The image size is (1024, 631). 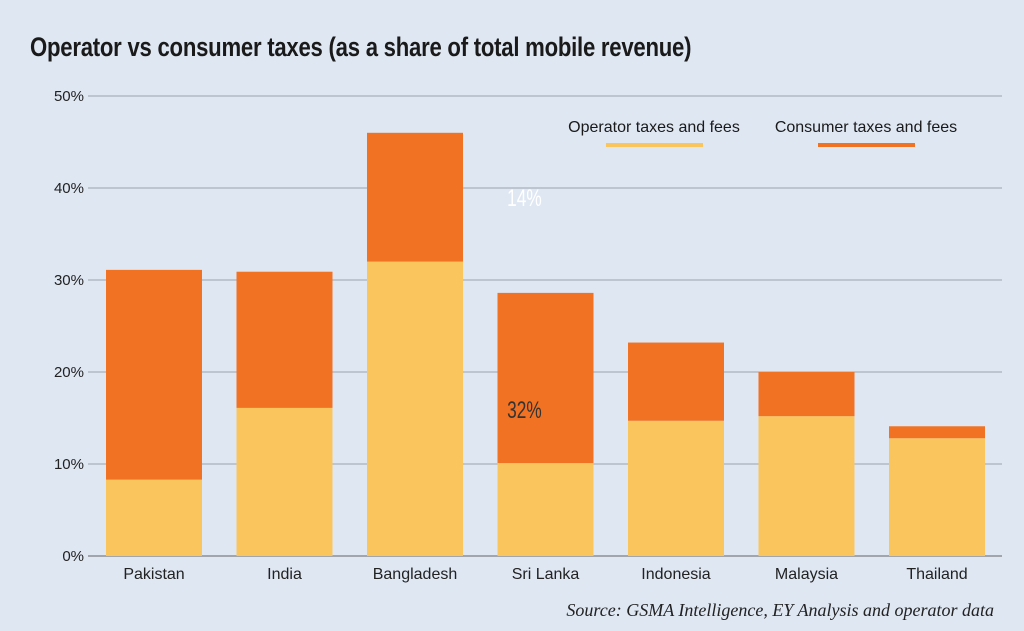 What do you see at coordinates (73, 556) in the screenshot?
I see `y-tick-label: 0%` at bounding box center [73, 556].